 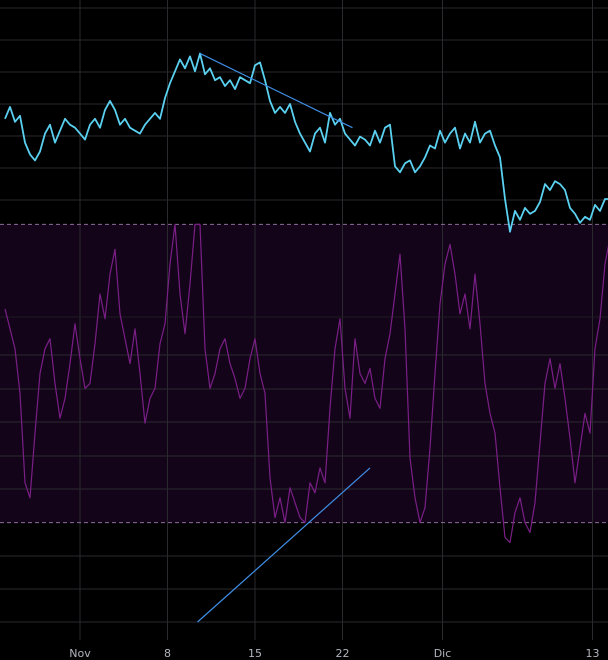 I want to click on x-tick-label: Nov, so click(x=80, y=653).